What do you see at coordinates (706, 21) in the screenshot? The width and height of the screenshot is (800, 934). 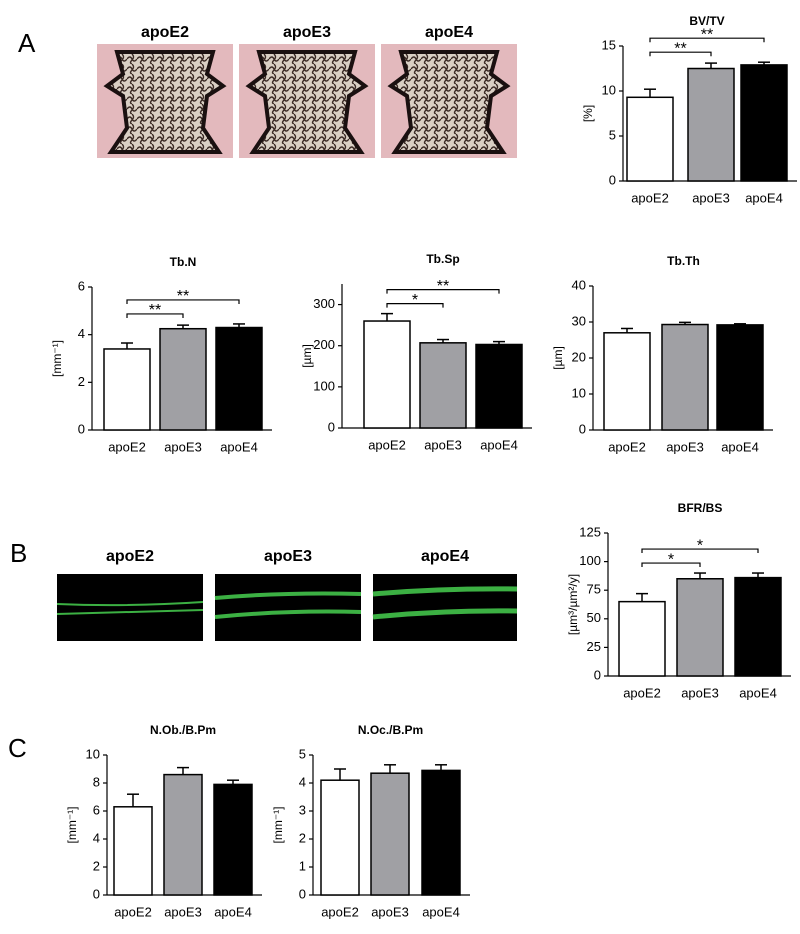 I see `chart-title: BV/TV` at bounding box center [706, 21].